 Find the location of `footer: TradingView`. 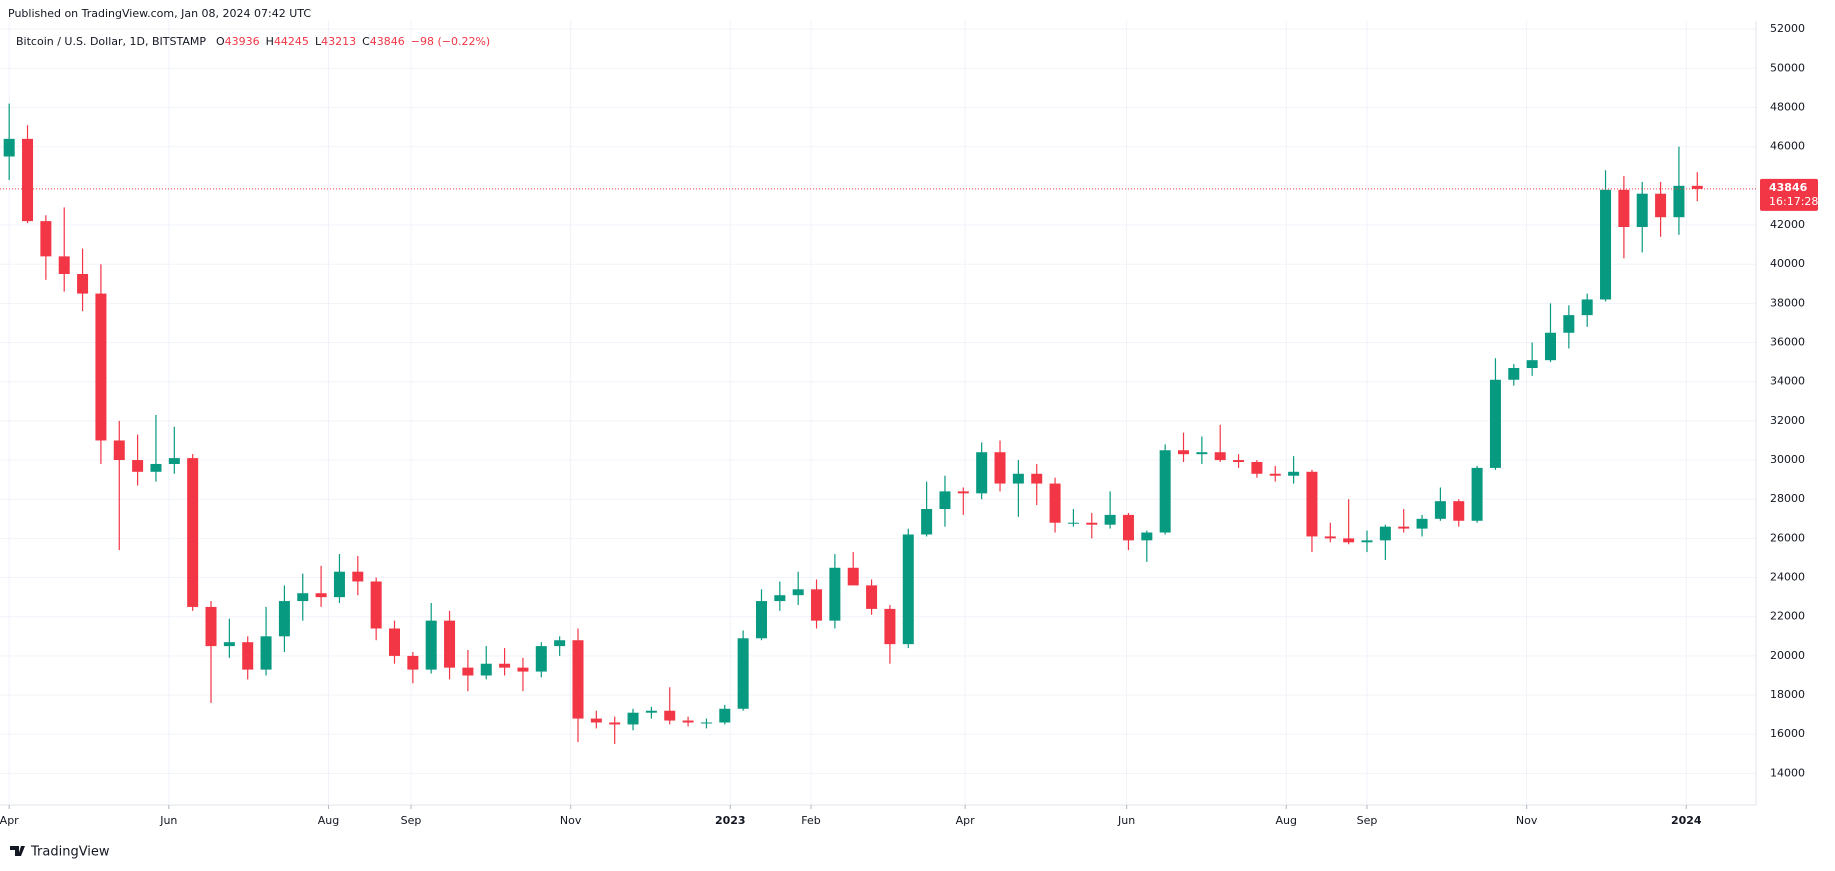

footer: TradingView is located at coordinates (70, 852).